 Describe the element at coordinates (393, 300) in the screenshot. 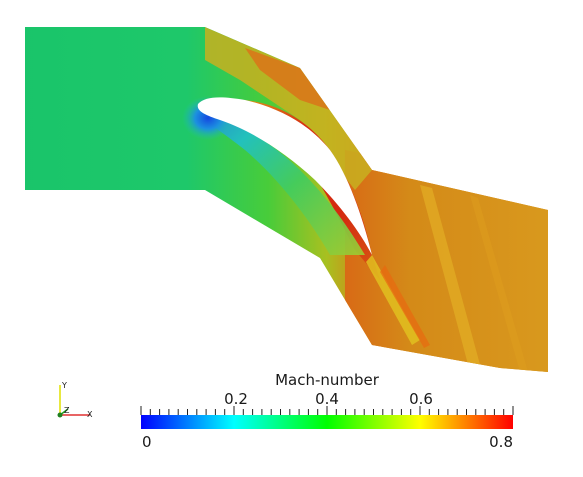

I see `wake-streak` at that location.